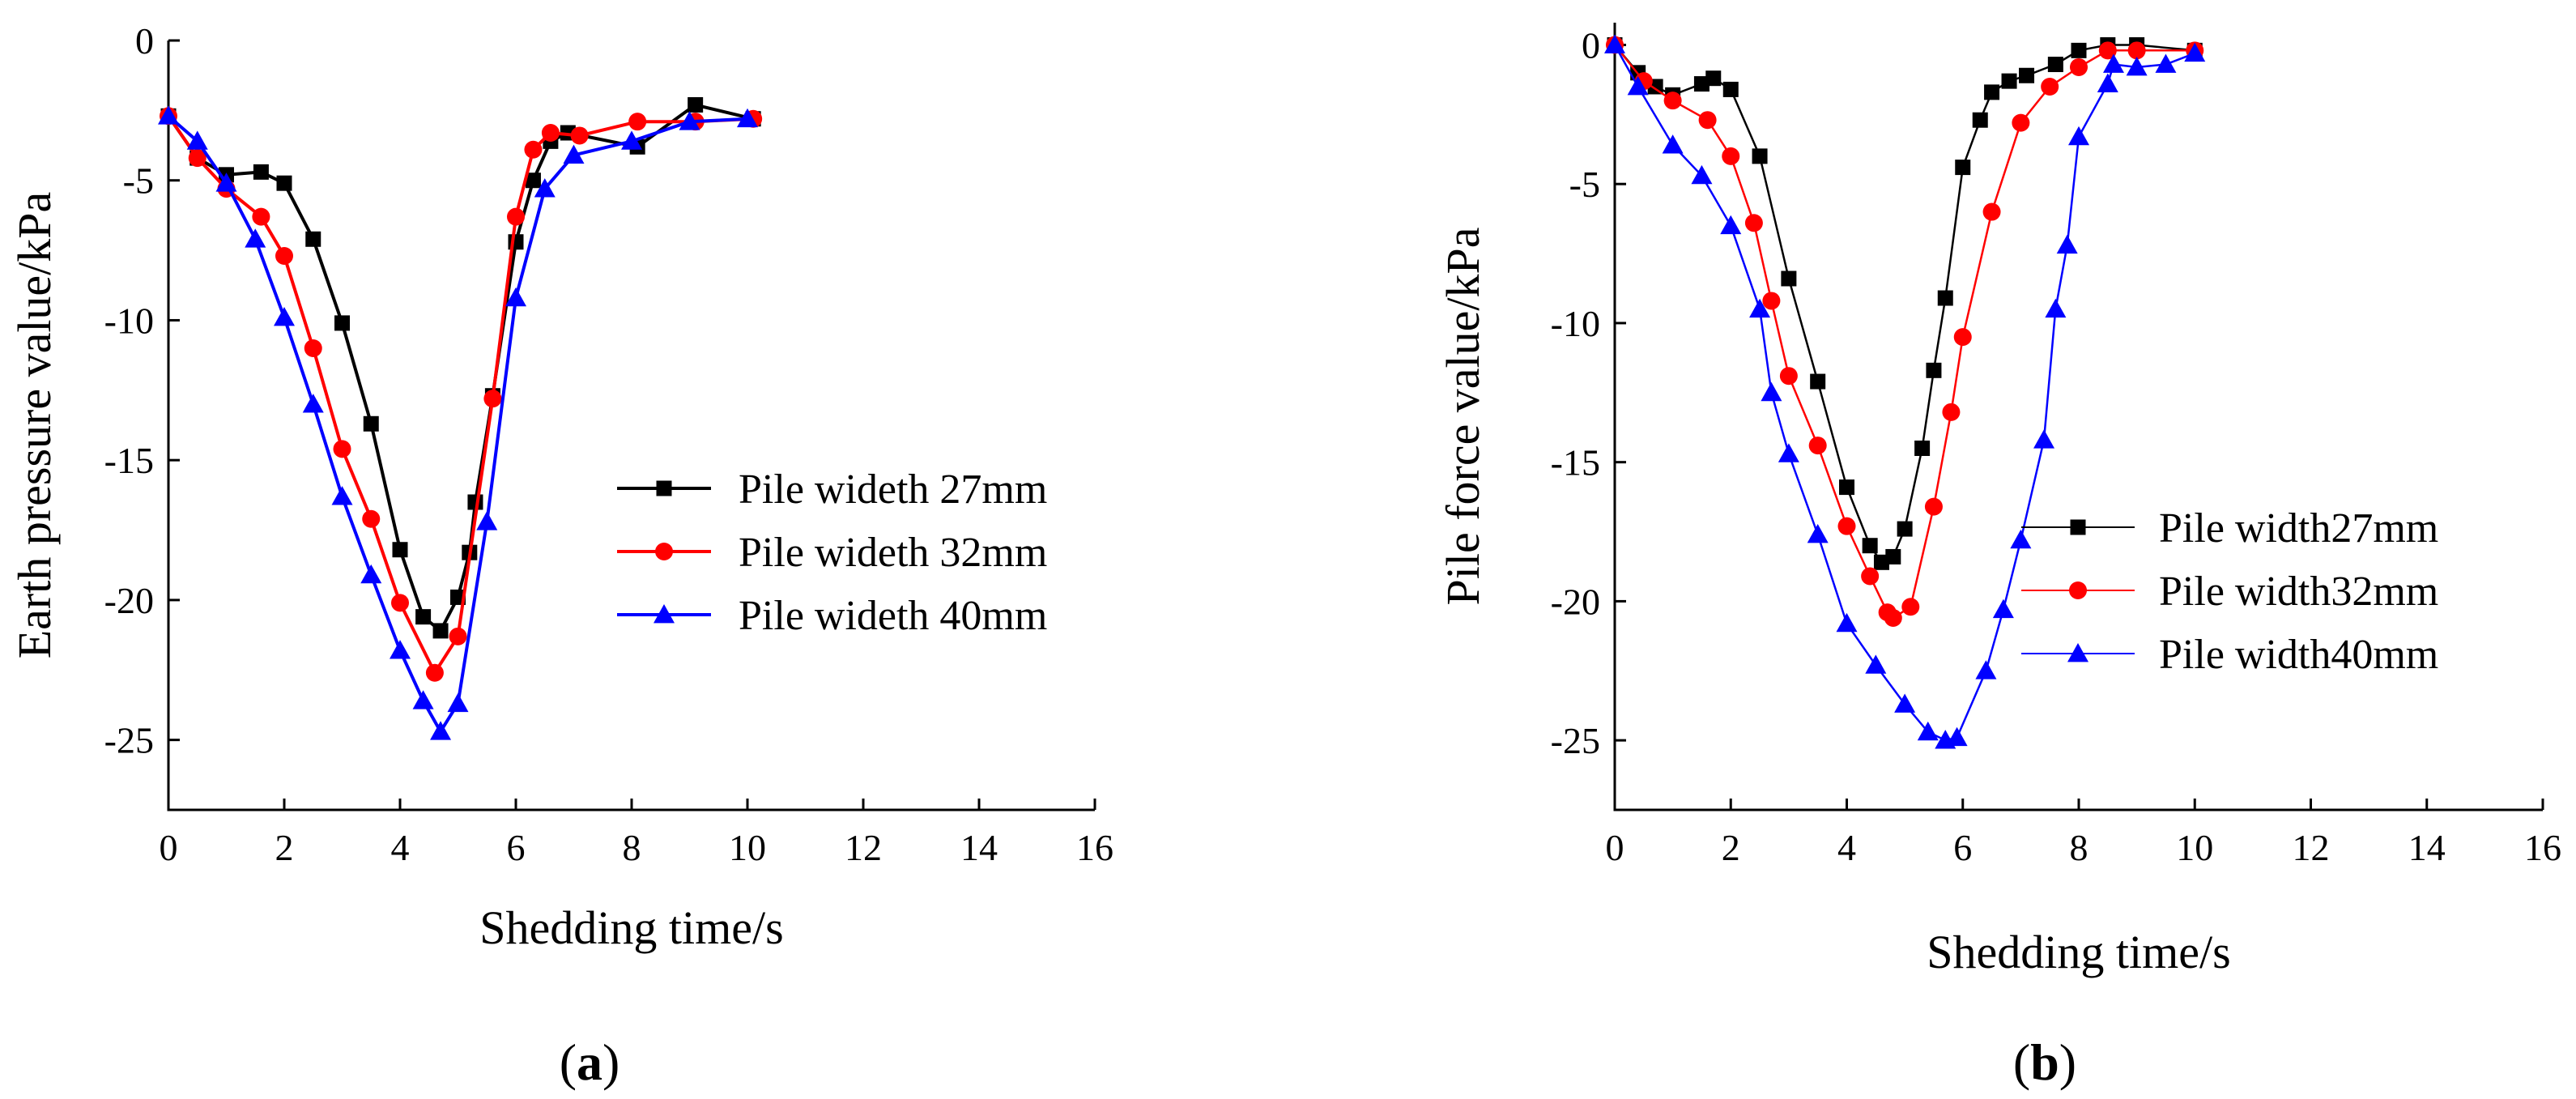 This screenshot has width=2576, height=1099. Describe the element at coordinates (2298, 528) in the screenshot. I see `legend-label: Pile width27mm` at that location.